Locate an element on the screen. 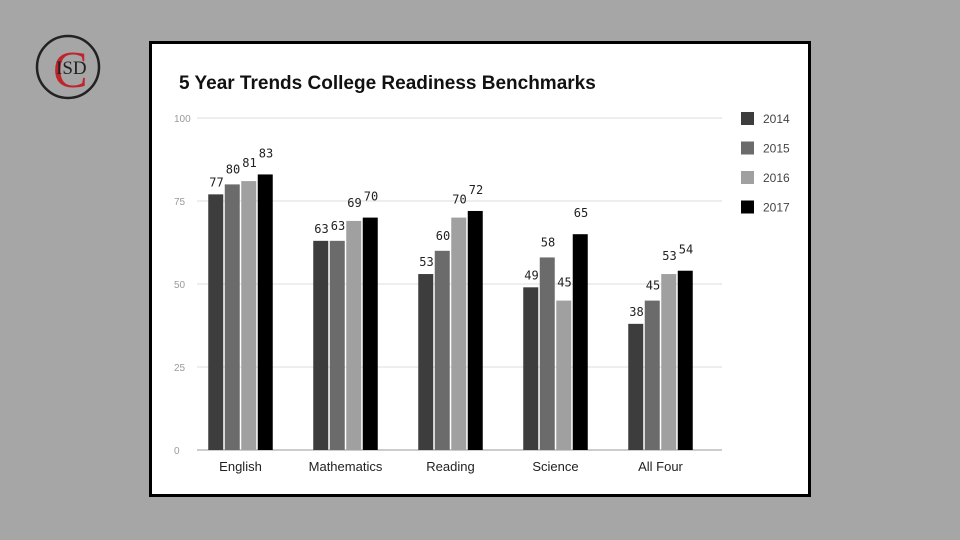 This screenshot has height=540, width=960. logo-letter-c: C is located at coordinates (70, 70).